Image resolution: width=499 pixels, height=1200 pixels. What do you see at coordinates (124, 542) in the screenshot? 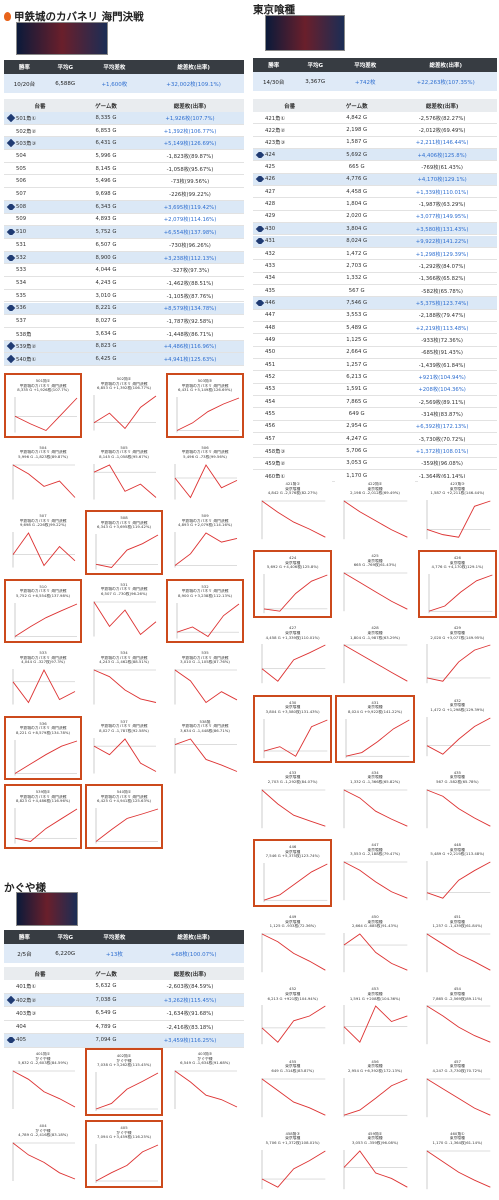
I see `chart-card: 508 甲鉄城のカバネリ 海門決戦 6,343 G +3,695枚(119.42%)` at bounding box center [124, 542].